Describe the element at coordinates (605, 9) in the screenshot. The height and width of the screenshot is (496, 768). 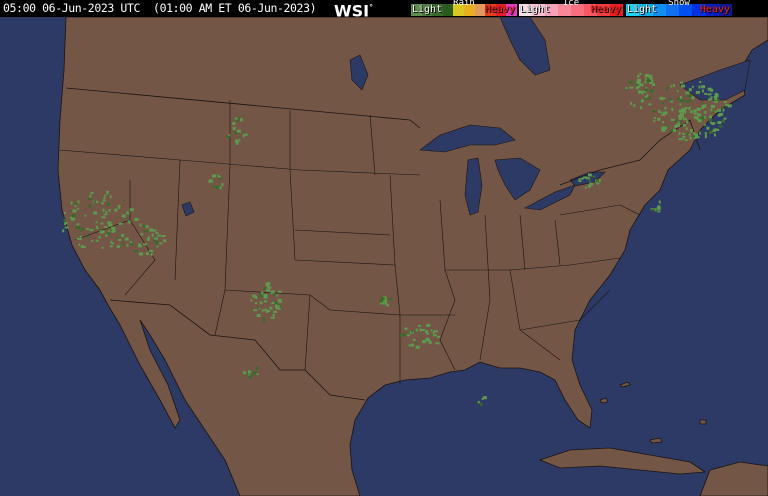
I see `legend-heavy-label: Heavy` at that location.